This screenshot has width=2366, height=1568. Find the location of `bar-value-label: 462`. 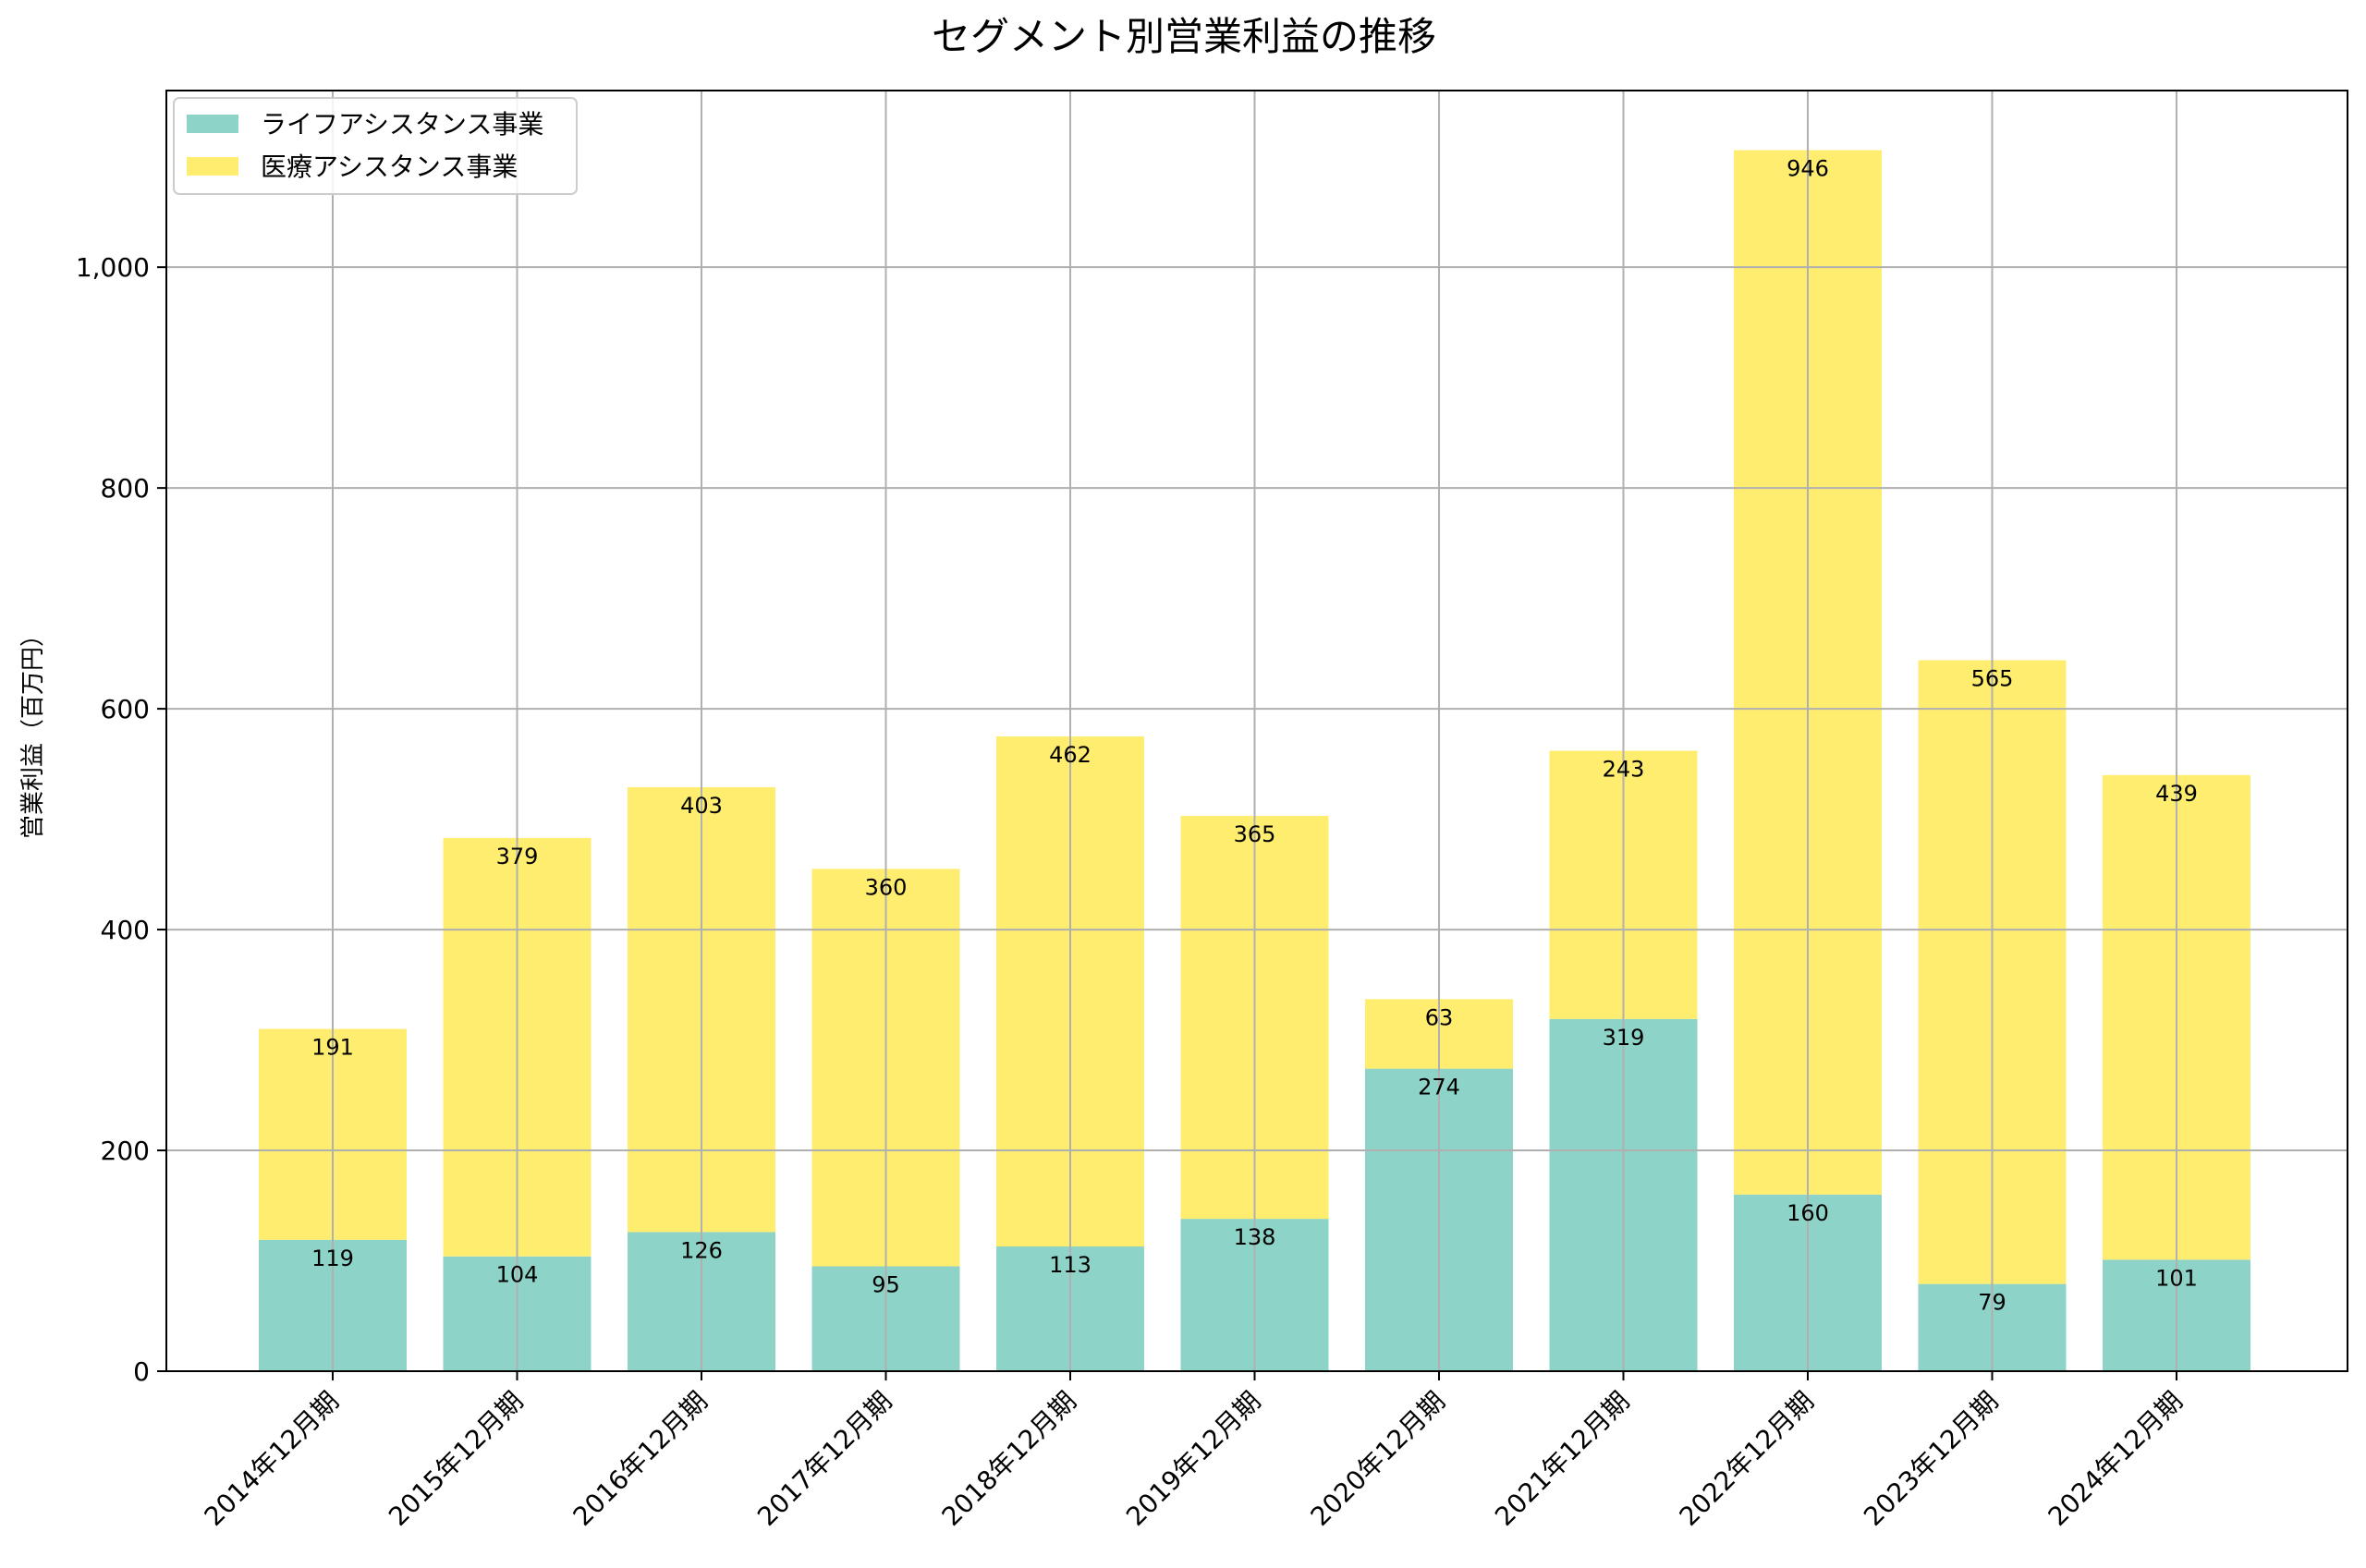

bar-value-label: 462 is located at coordinates (1071, 755).